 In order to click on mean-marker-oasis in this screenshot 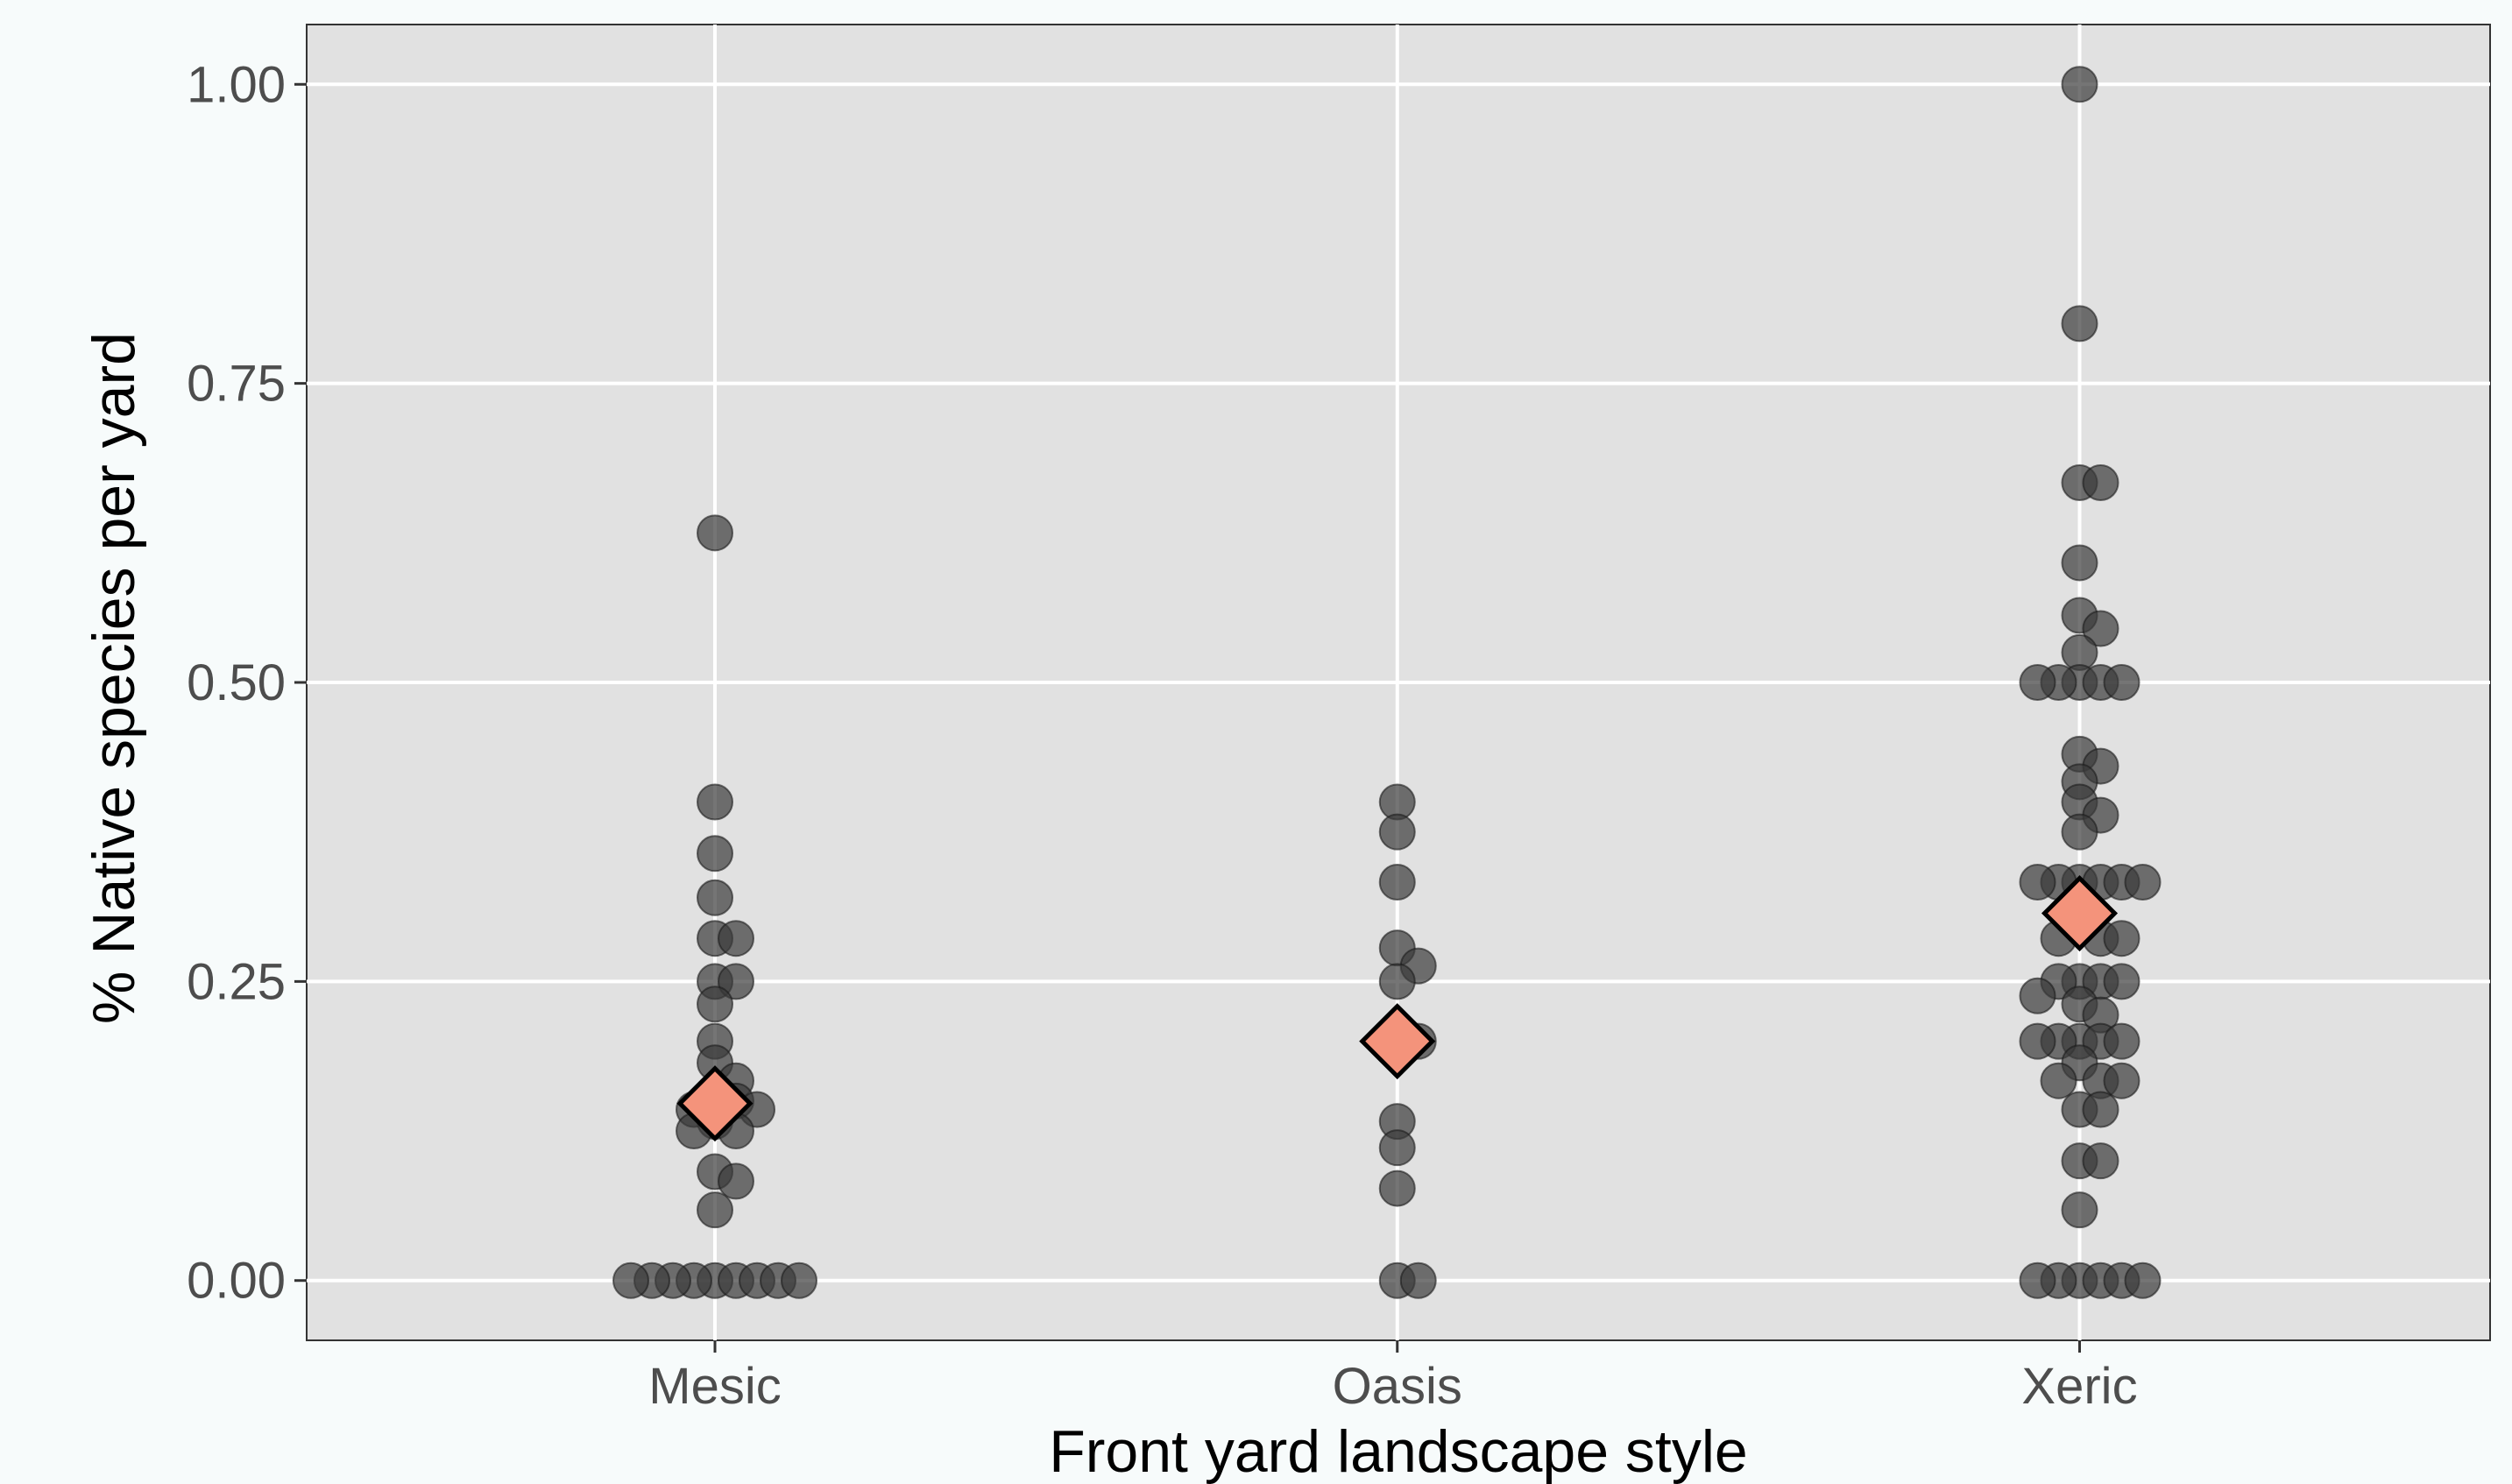, I will do `click(1397, 1041)`.